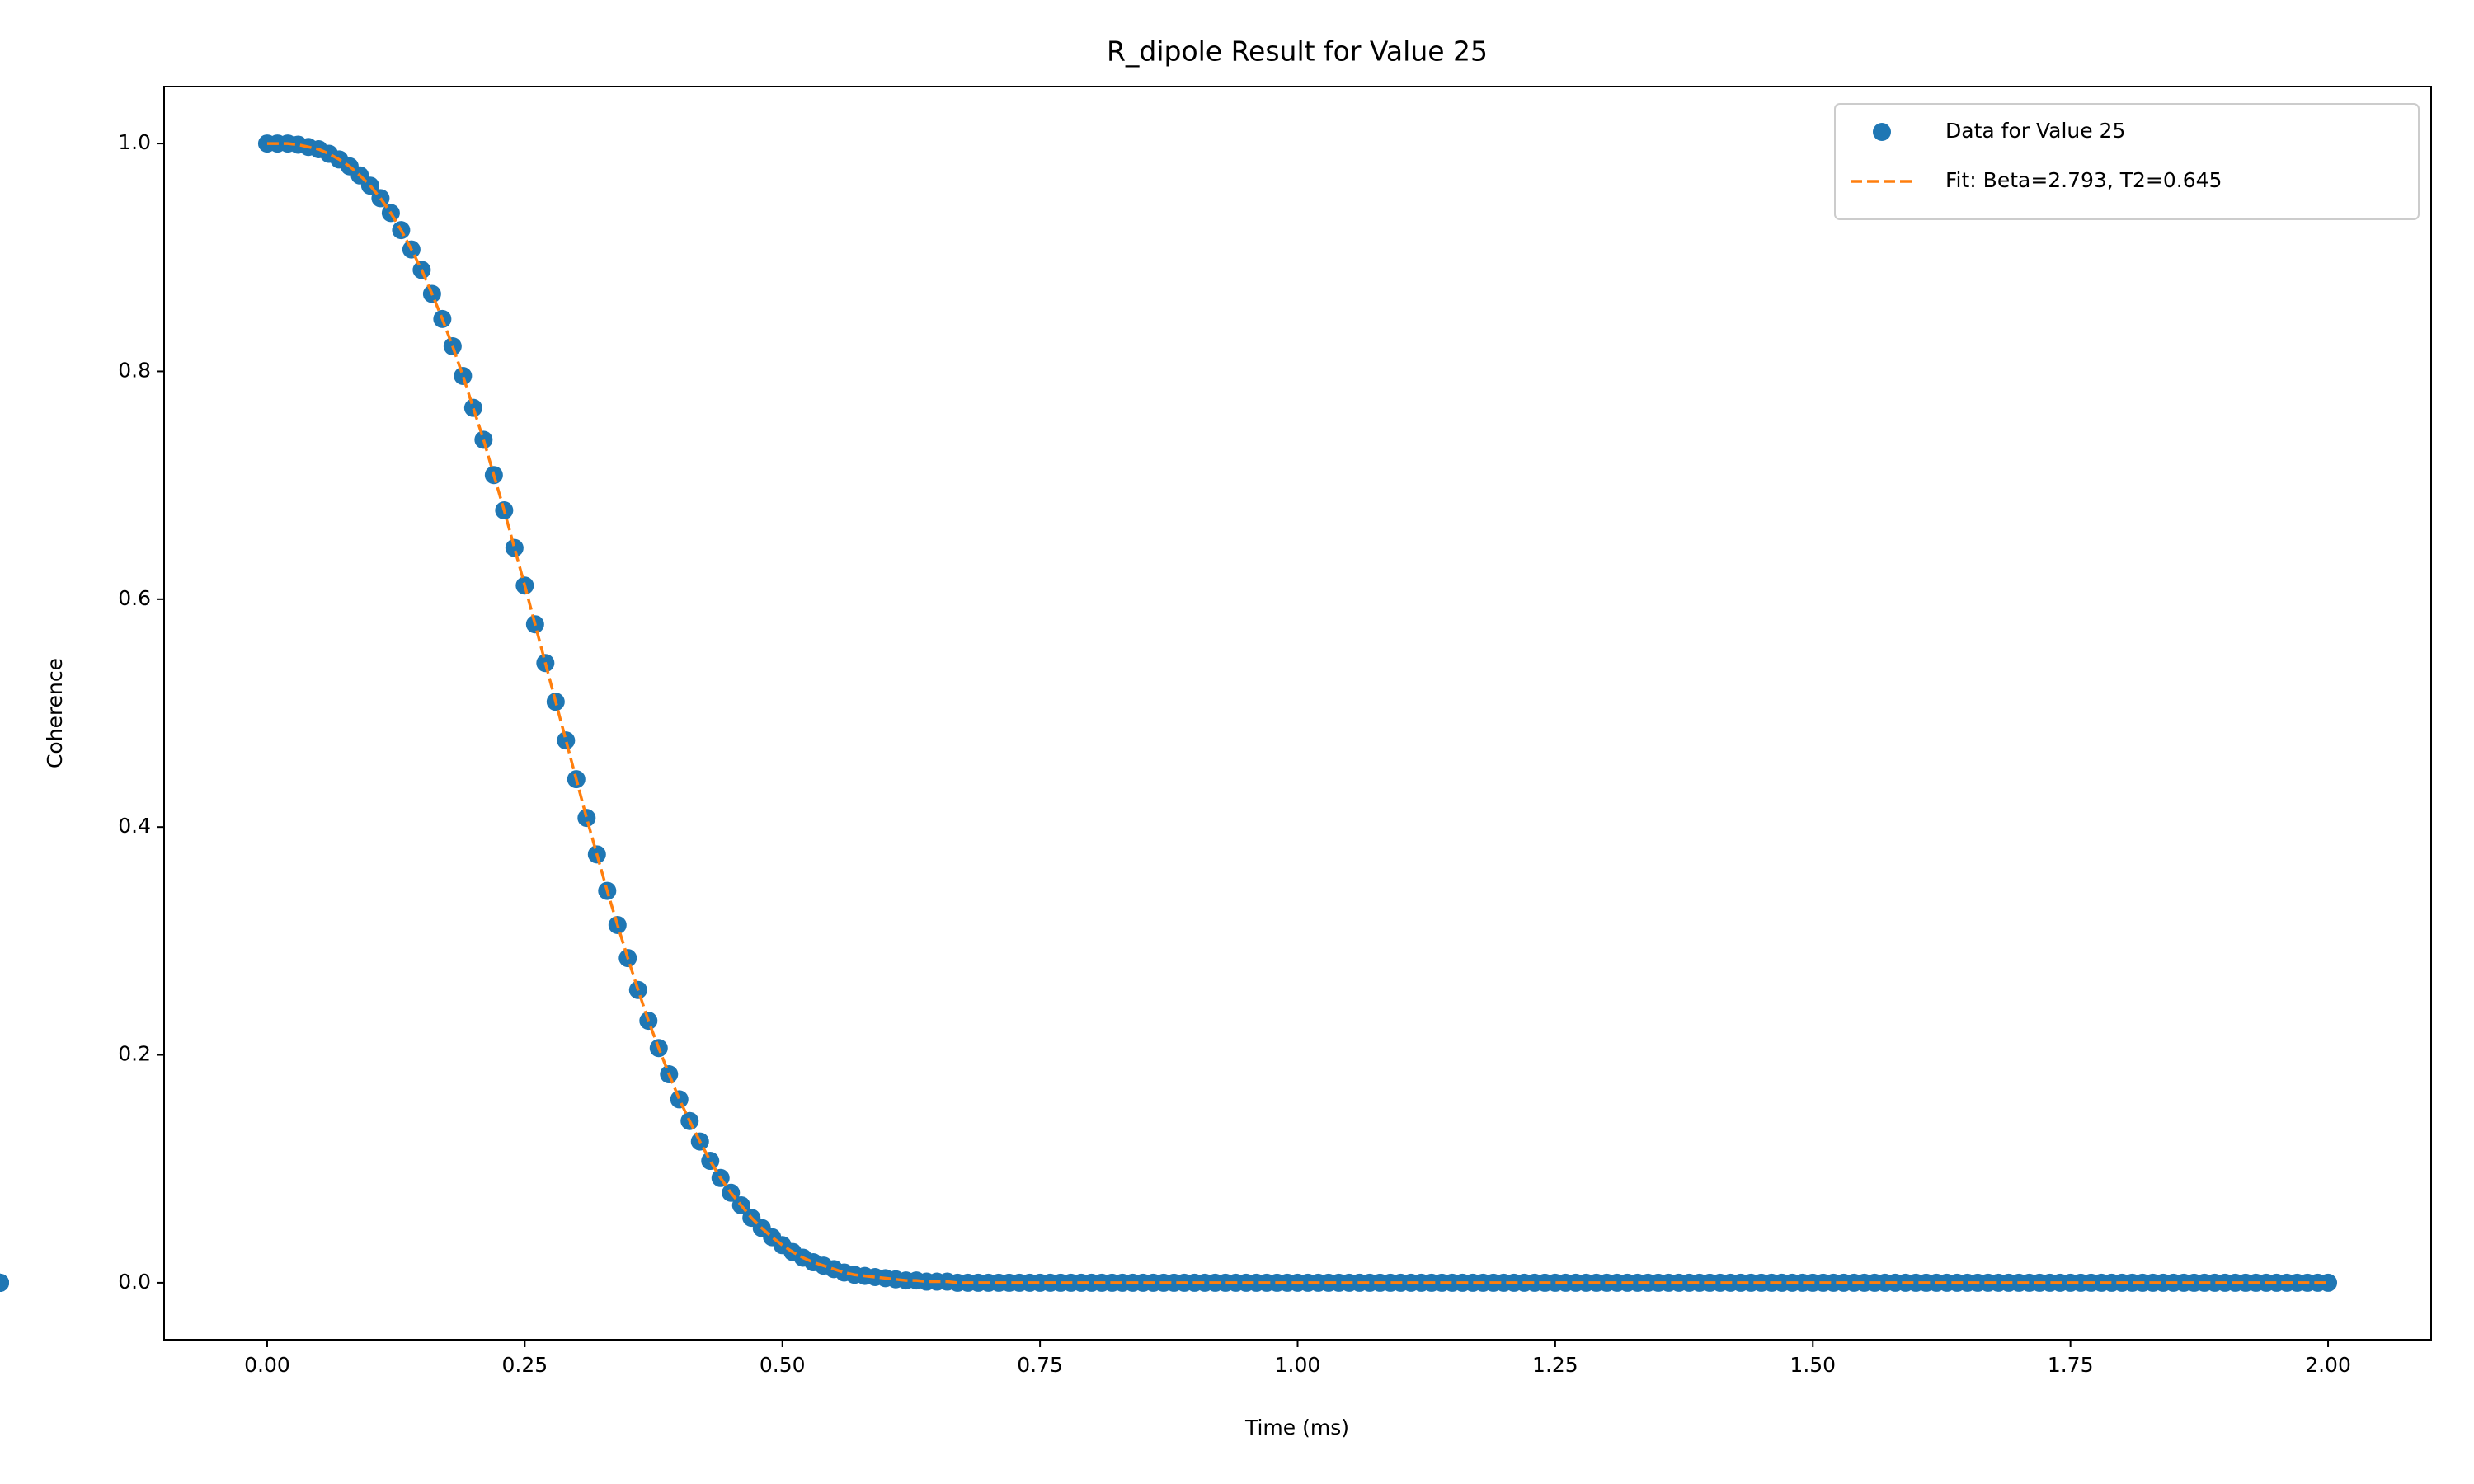 The width and height of the screenshot is (2474, 1484). What do you see at coordinates (2071, 1365) in the screenshot?
I see `x-tick-label: 1.75` at bounding box center [2071, 1365].